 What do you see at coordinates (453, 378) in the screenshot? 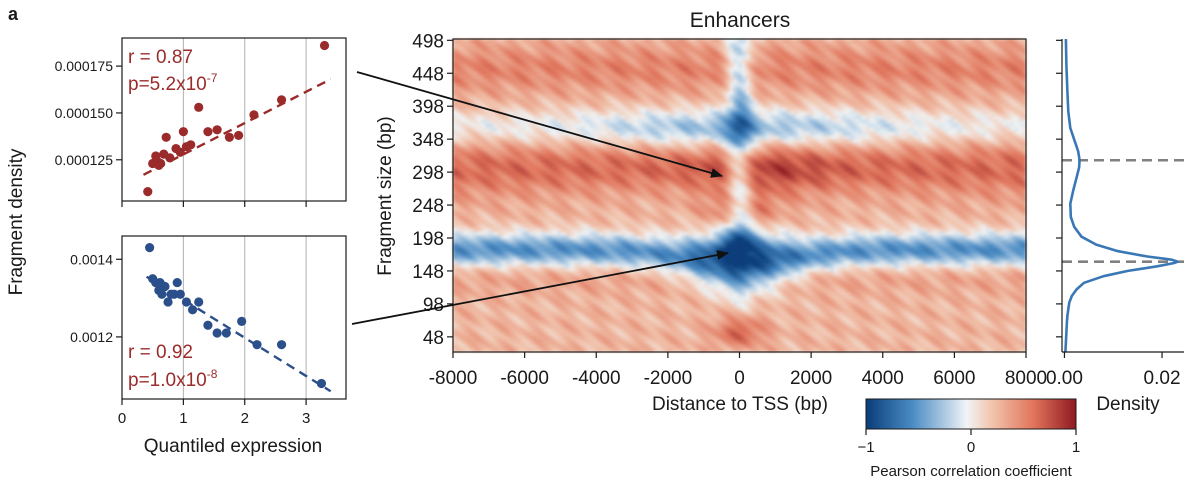
I see `heatmap-xtick-label: -8000` at bounding box center [453, 378].